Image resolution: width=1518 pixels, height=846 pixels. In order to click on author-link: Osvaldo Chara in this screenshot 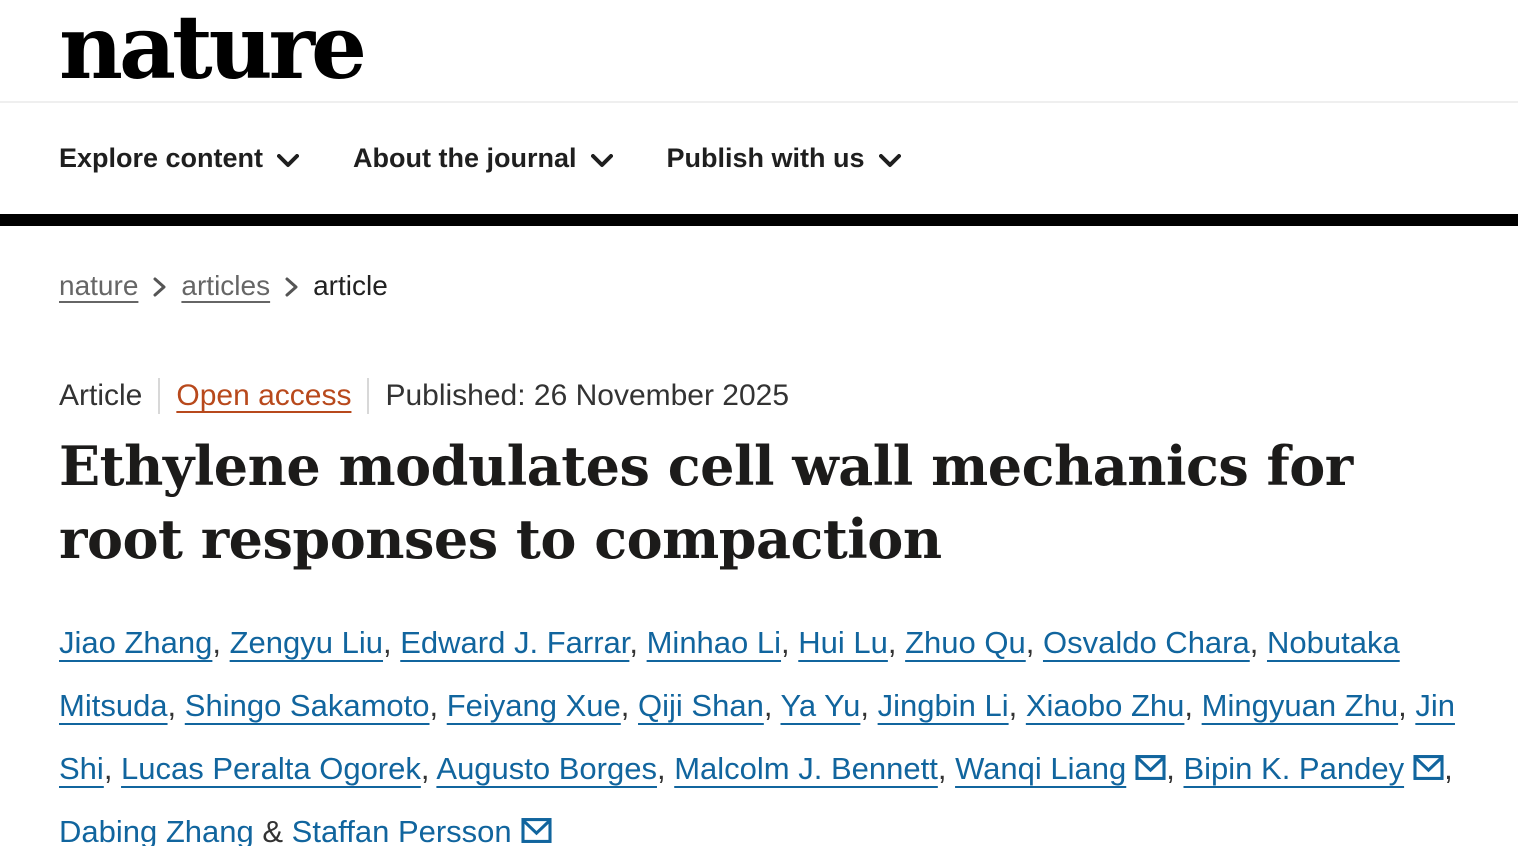, I will do `click(1146, 642)`.